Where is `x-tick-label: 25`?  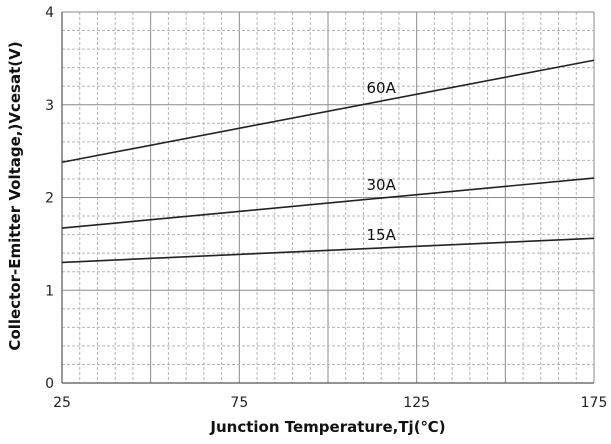
x-tick-label: 25 is located at coordinates (62, 403).